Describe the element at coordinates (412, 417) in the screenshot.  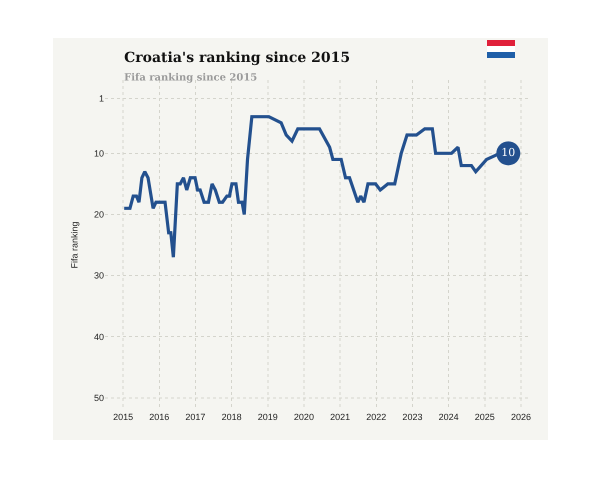
I see `x-tick-label: 2023` at that location.